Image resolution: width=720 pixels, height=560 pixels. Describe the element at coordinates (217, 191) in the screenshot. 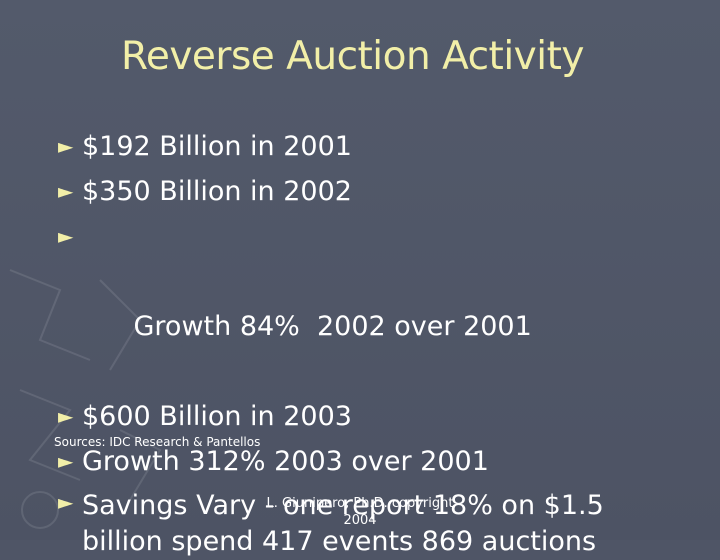

I see `bullet-text: $350 Billion in 2002` at that location.